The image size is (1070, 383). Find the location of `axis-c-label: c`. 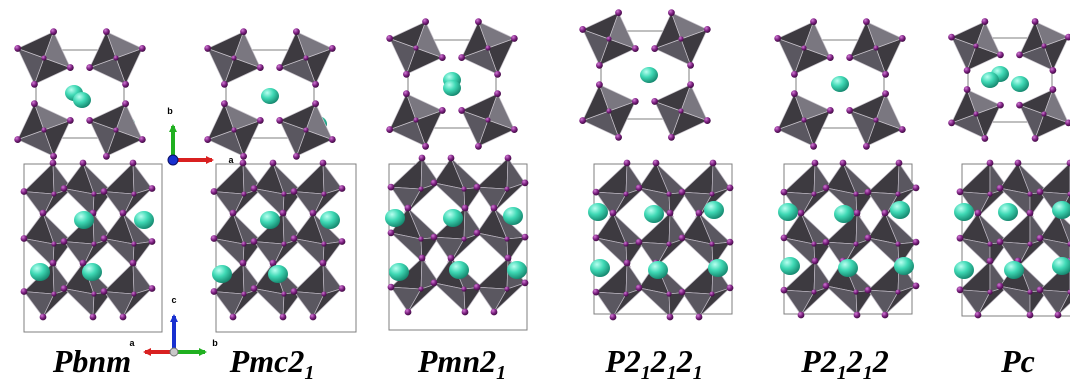

axis-c-label: c is located at coordinates (173, 300).